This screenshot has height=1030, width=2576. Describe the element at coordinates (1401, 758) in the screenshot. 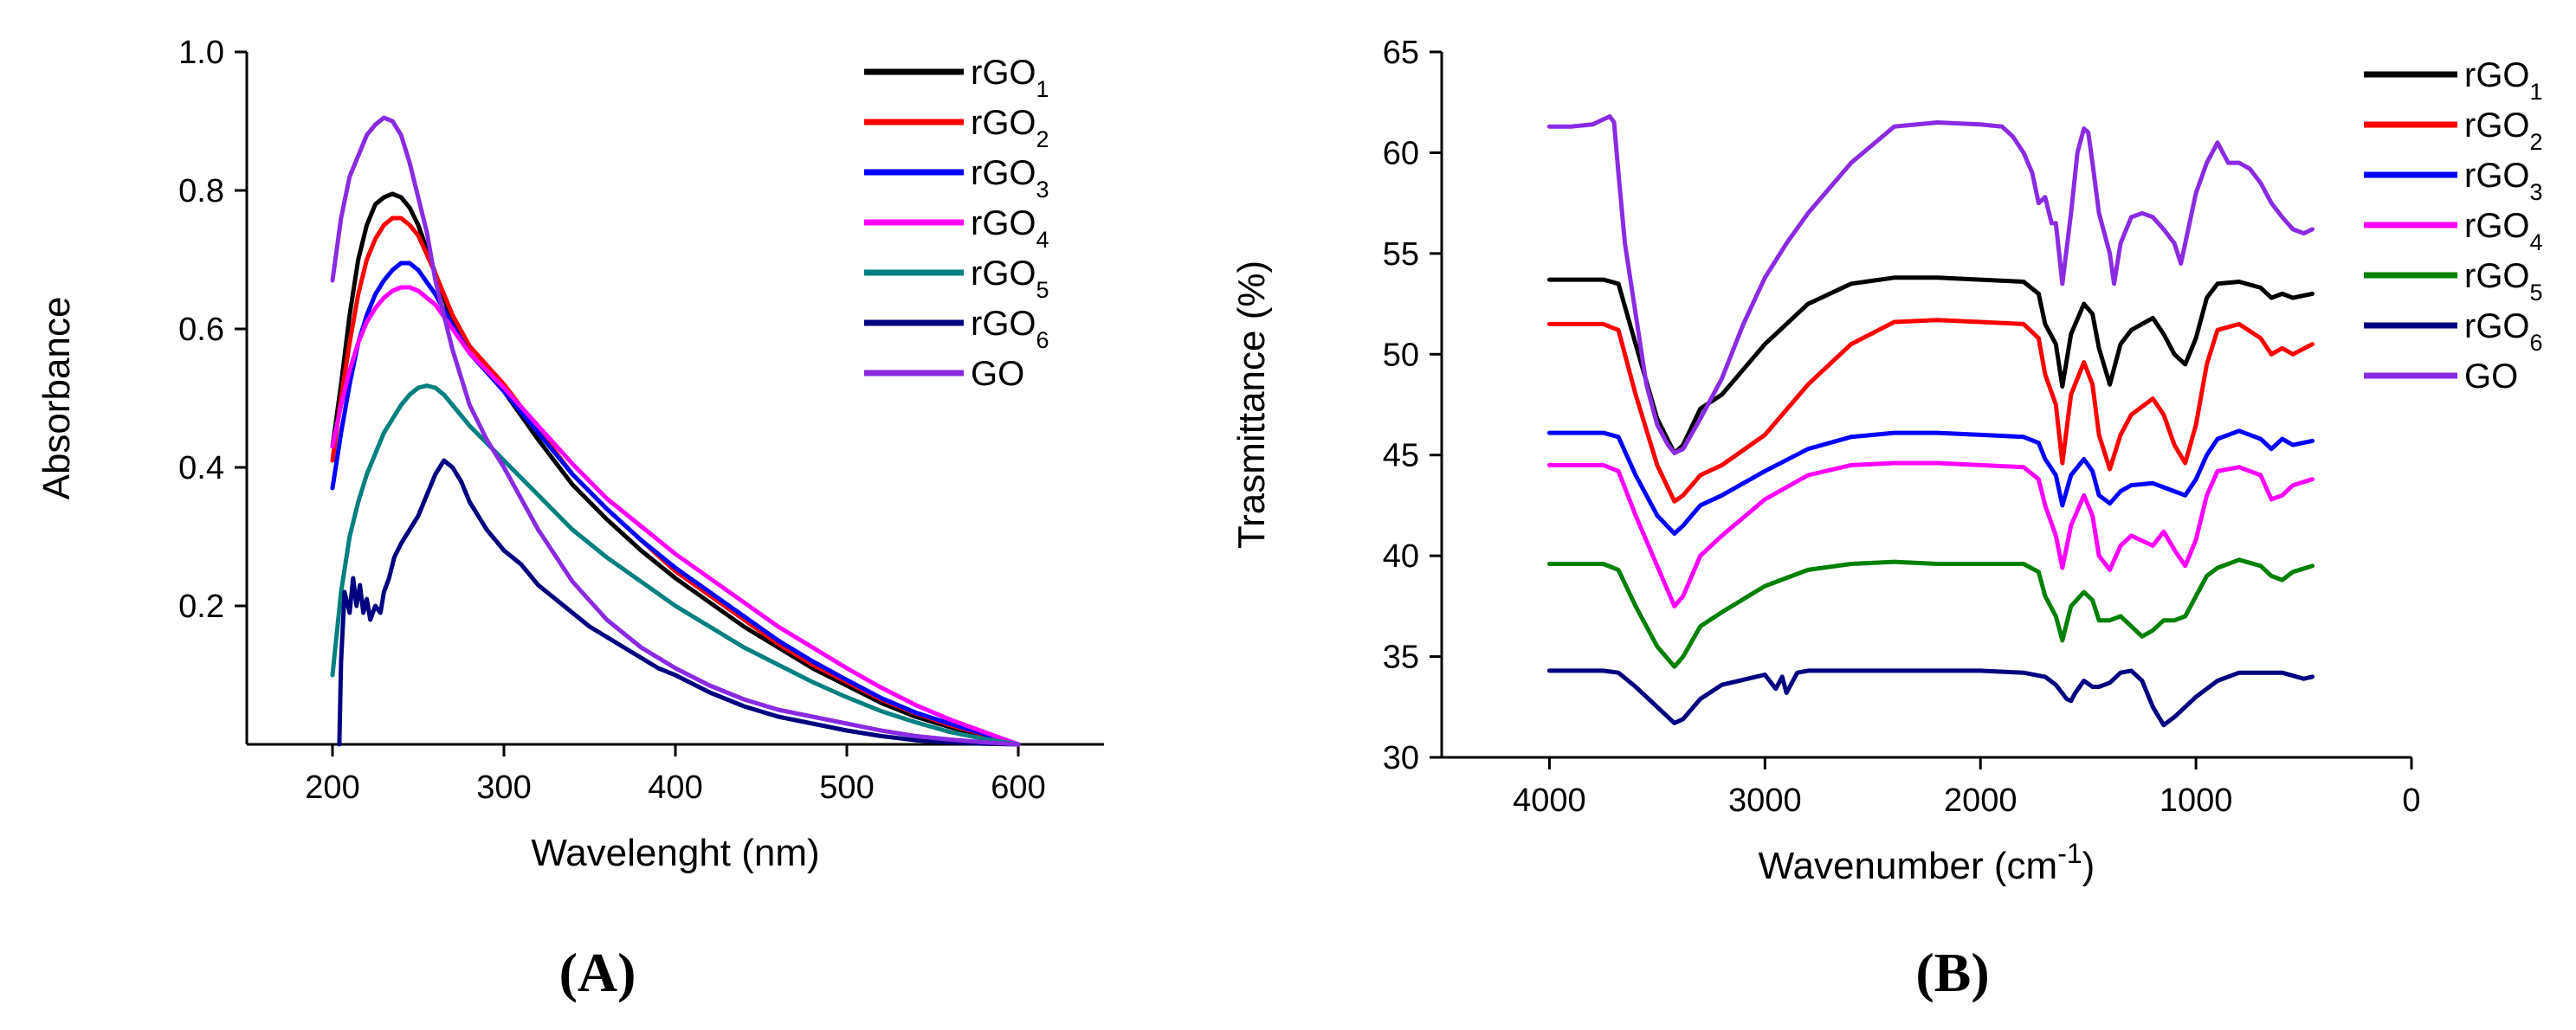

I see `y-tick-label: 30` at that location.